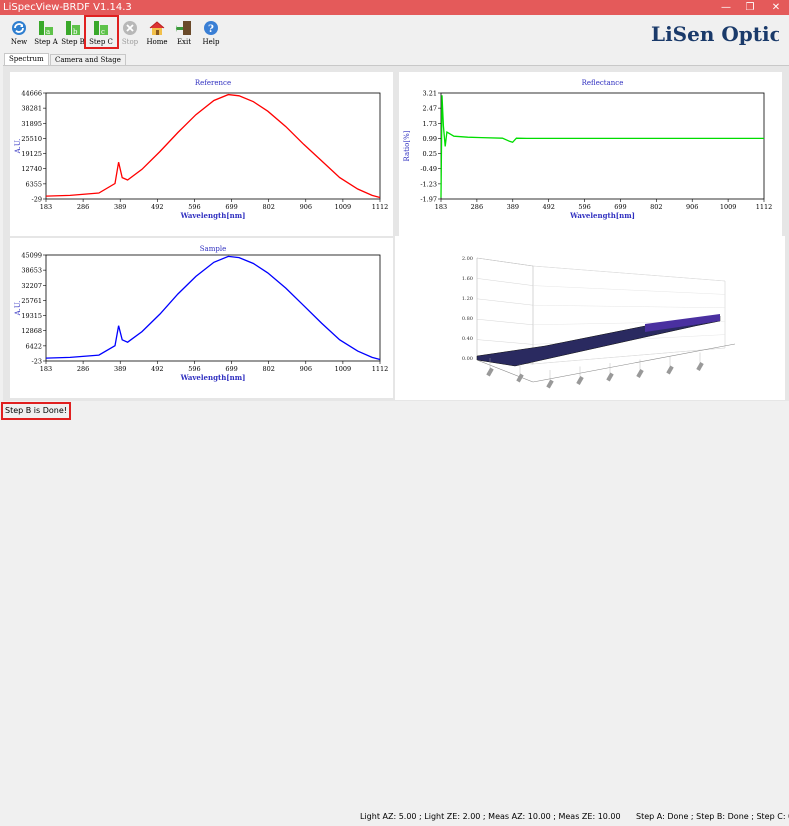 This screenshot has height=826, width=789. Describe the element at coordinates (31, 286) in the screenshot. I see `y-tick-label: 32207` at that location.